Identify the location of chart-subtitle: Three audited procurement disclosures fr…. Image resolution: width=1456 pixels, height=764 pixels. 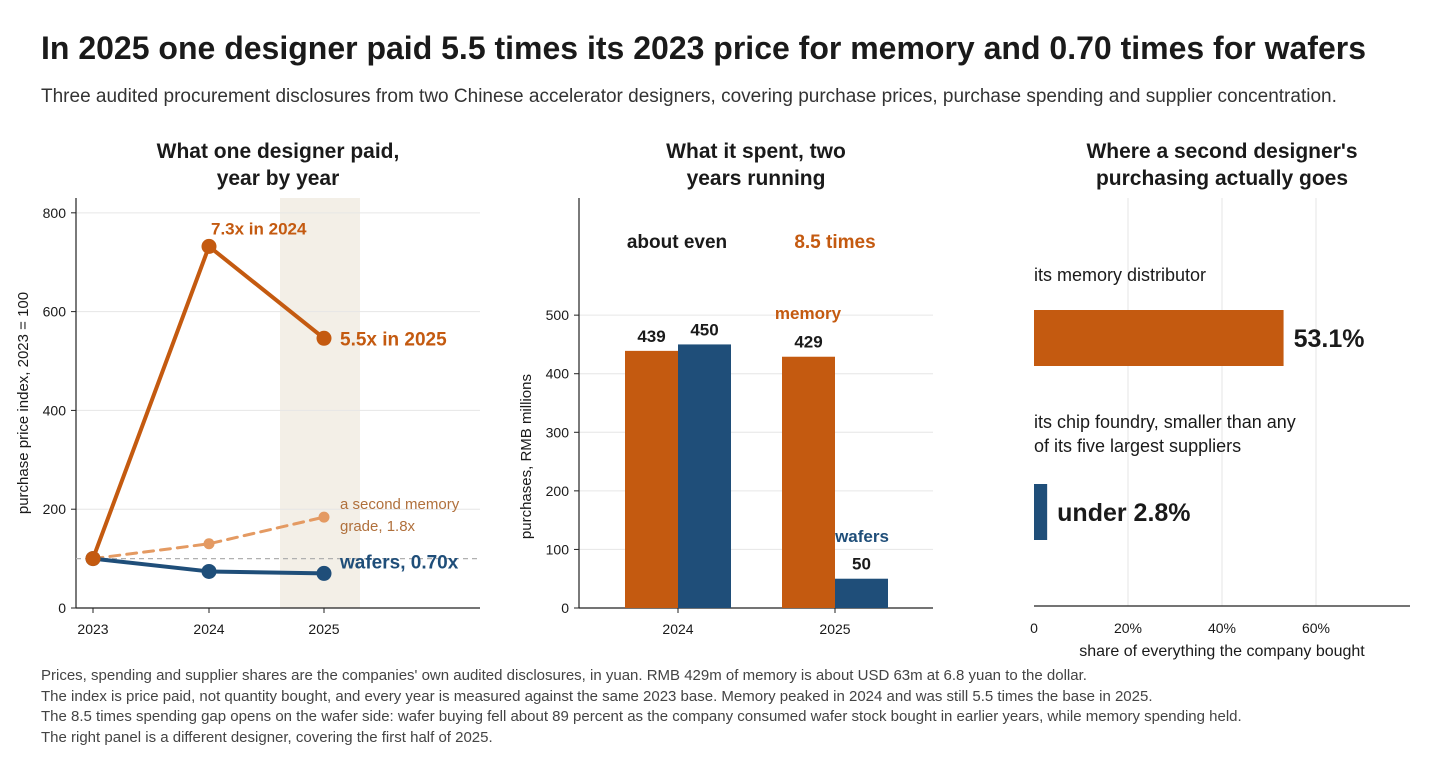
(689, 96).